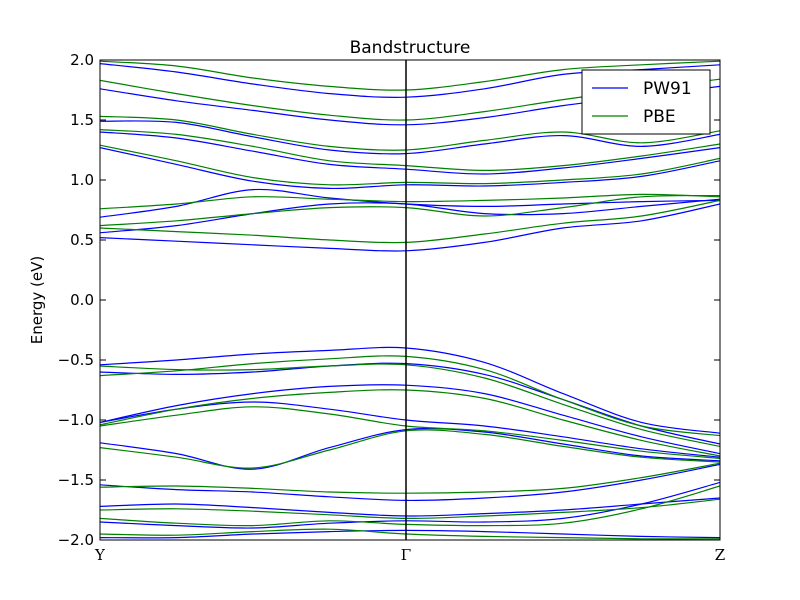 The image size is (800, 600). I want to click on legend-label-pw91: PW91, so click(667, 89).